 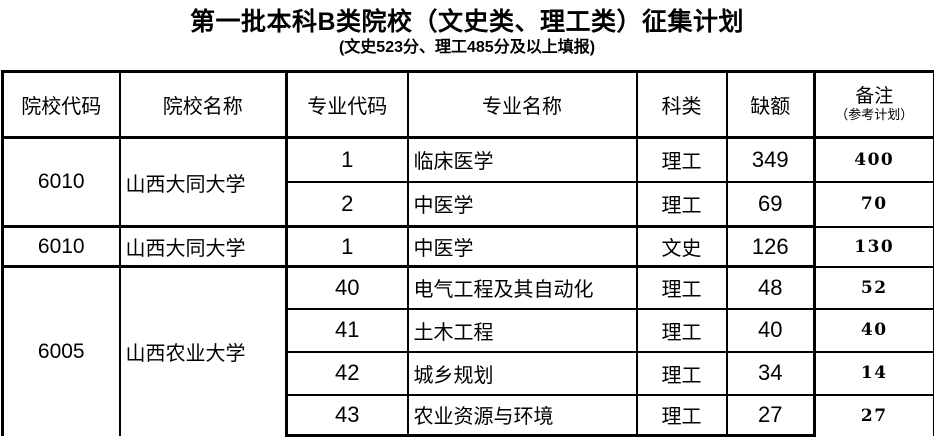 I want to click on cell-remark: 40, so click(x=873, y=330).